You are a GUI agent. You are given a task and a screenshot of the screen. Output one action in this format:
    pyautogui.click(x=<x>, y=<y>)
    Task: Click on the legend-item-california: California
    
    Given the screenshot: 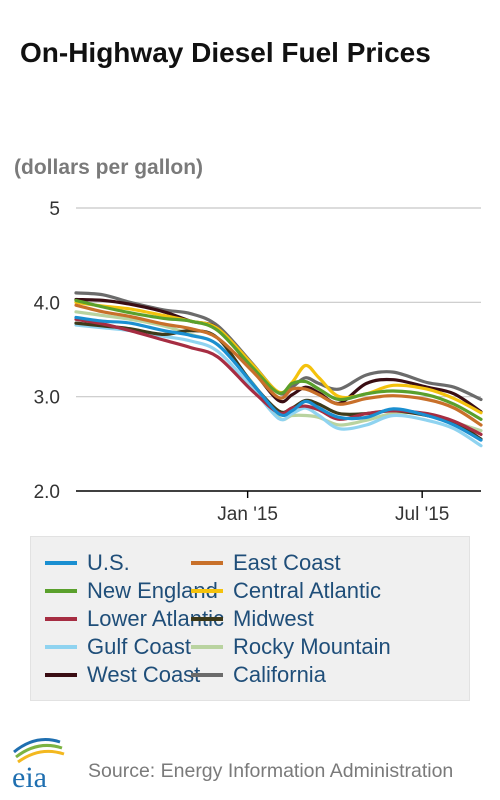 What is the action you would take?
    pyautogui.click(x=258, y=675)
    